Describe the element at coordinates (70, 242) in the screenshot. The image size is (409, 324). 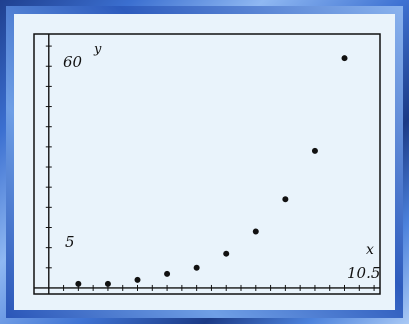
I see `y-tick-label-bottom: 5` at that location.